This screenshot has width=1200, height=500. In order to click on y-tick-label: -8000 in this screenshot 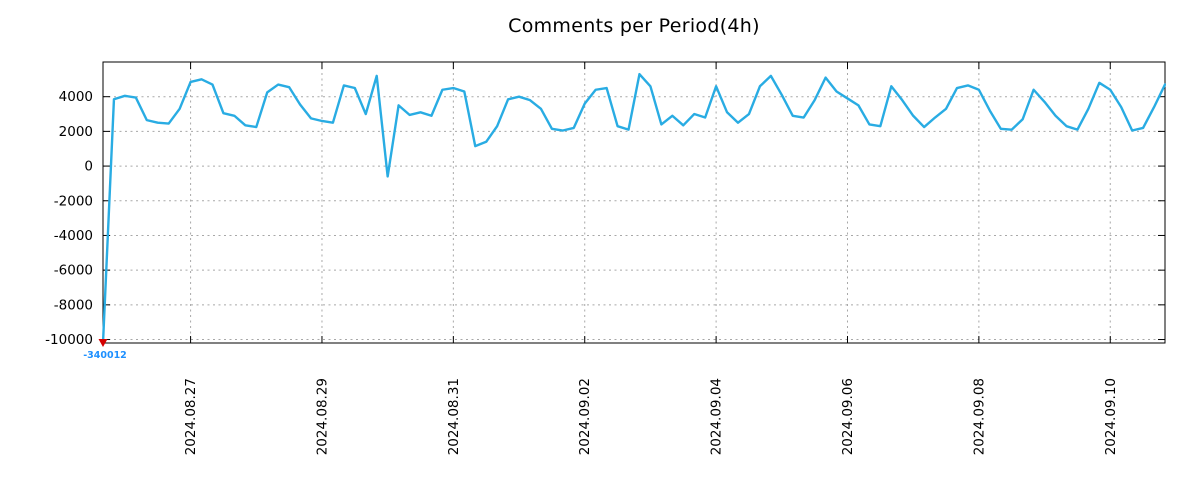, I will do `click(73, 305)`.